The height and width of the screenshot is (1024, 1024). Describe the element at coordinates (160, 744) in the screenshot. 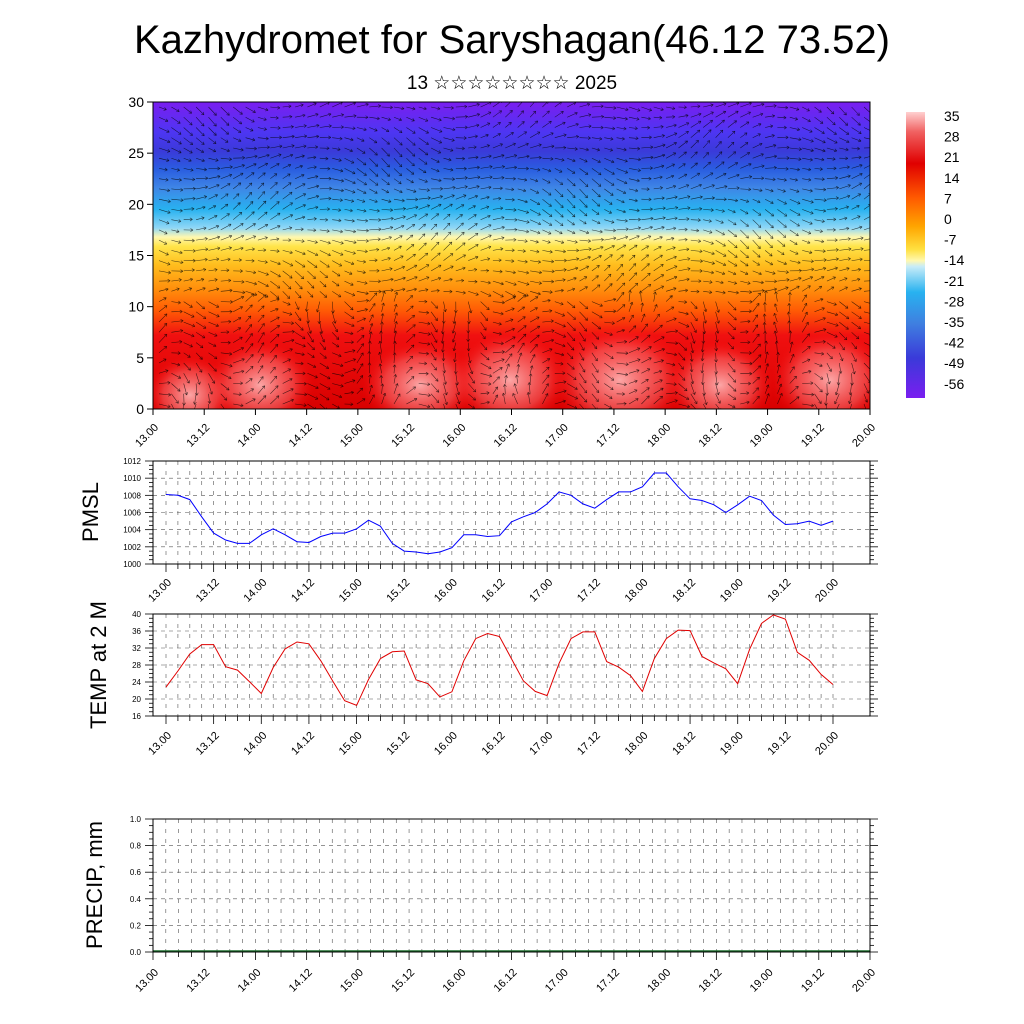

I see `temp-x-tick-label: 13.00` at that location.